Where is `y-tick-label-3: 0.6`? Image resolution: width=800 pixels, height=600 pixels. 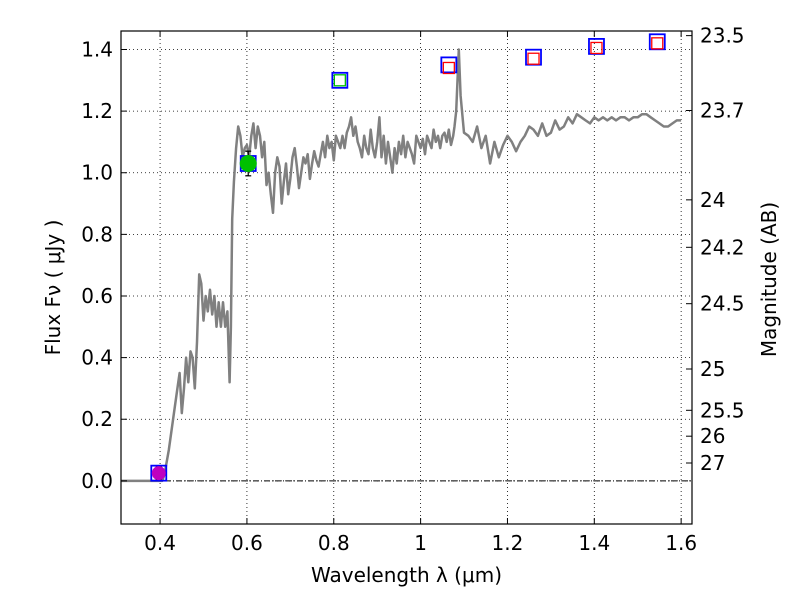
y-tick-label-3: 0.6 is located at coordinates (97, 296).